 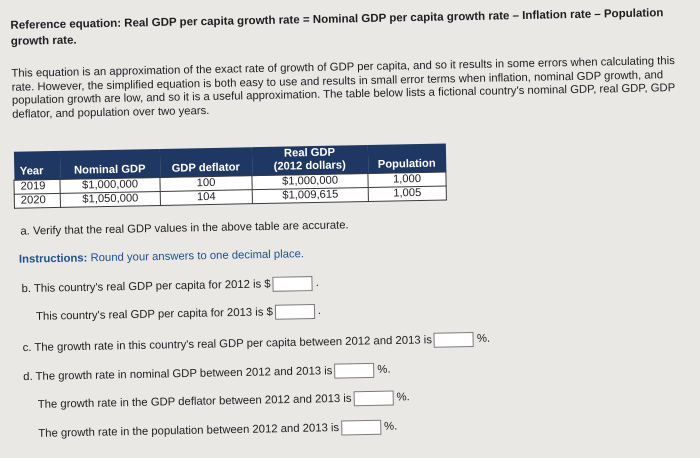 What do you see at coordinates (37, 187) in the screenshot?
I see `cell-year: 2019` at bounding box center [37, 187].